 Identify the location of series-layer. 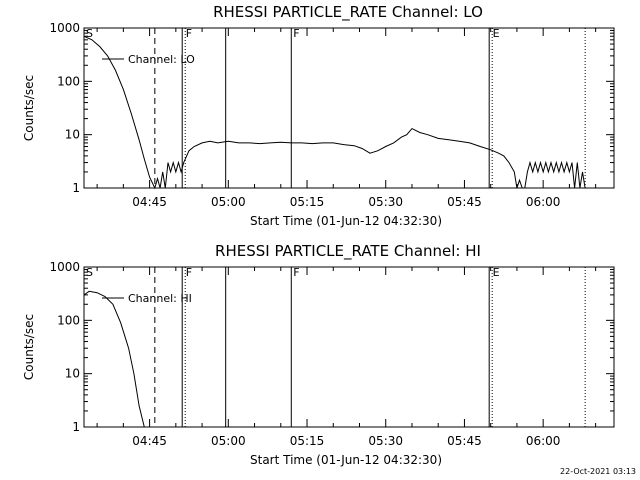
(114, 359).